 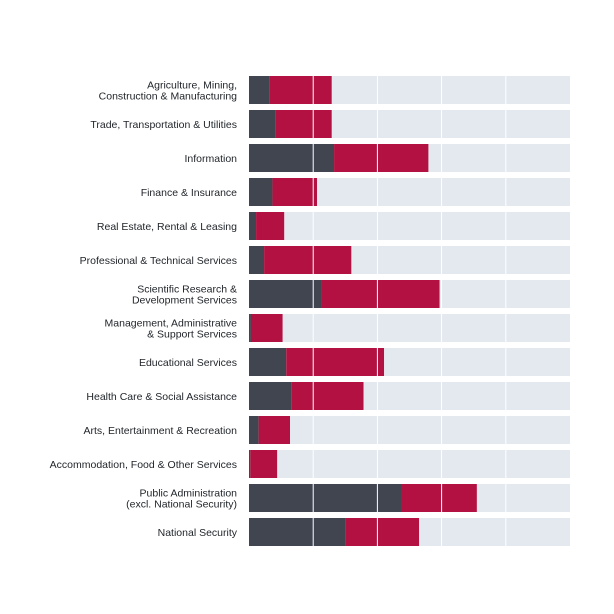 I want to click on category-label: Health Care & Social Assistance, so click(x=161, y=397).